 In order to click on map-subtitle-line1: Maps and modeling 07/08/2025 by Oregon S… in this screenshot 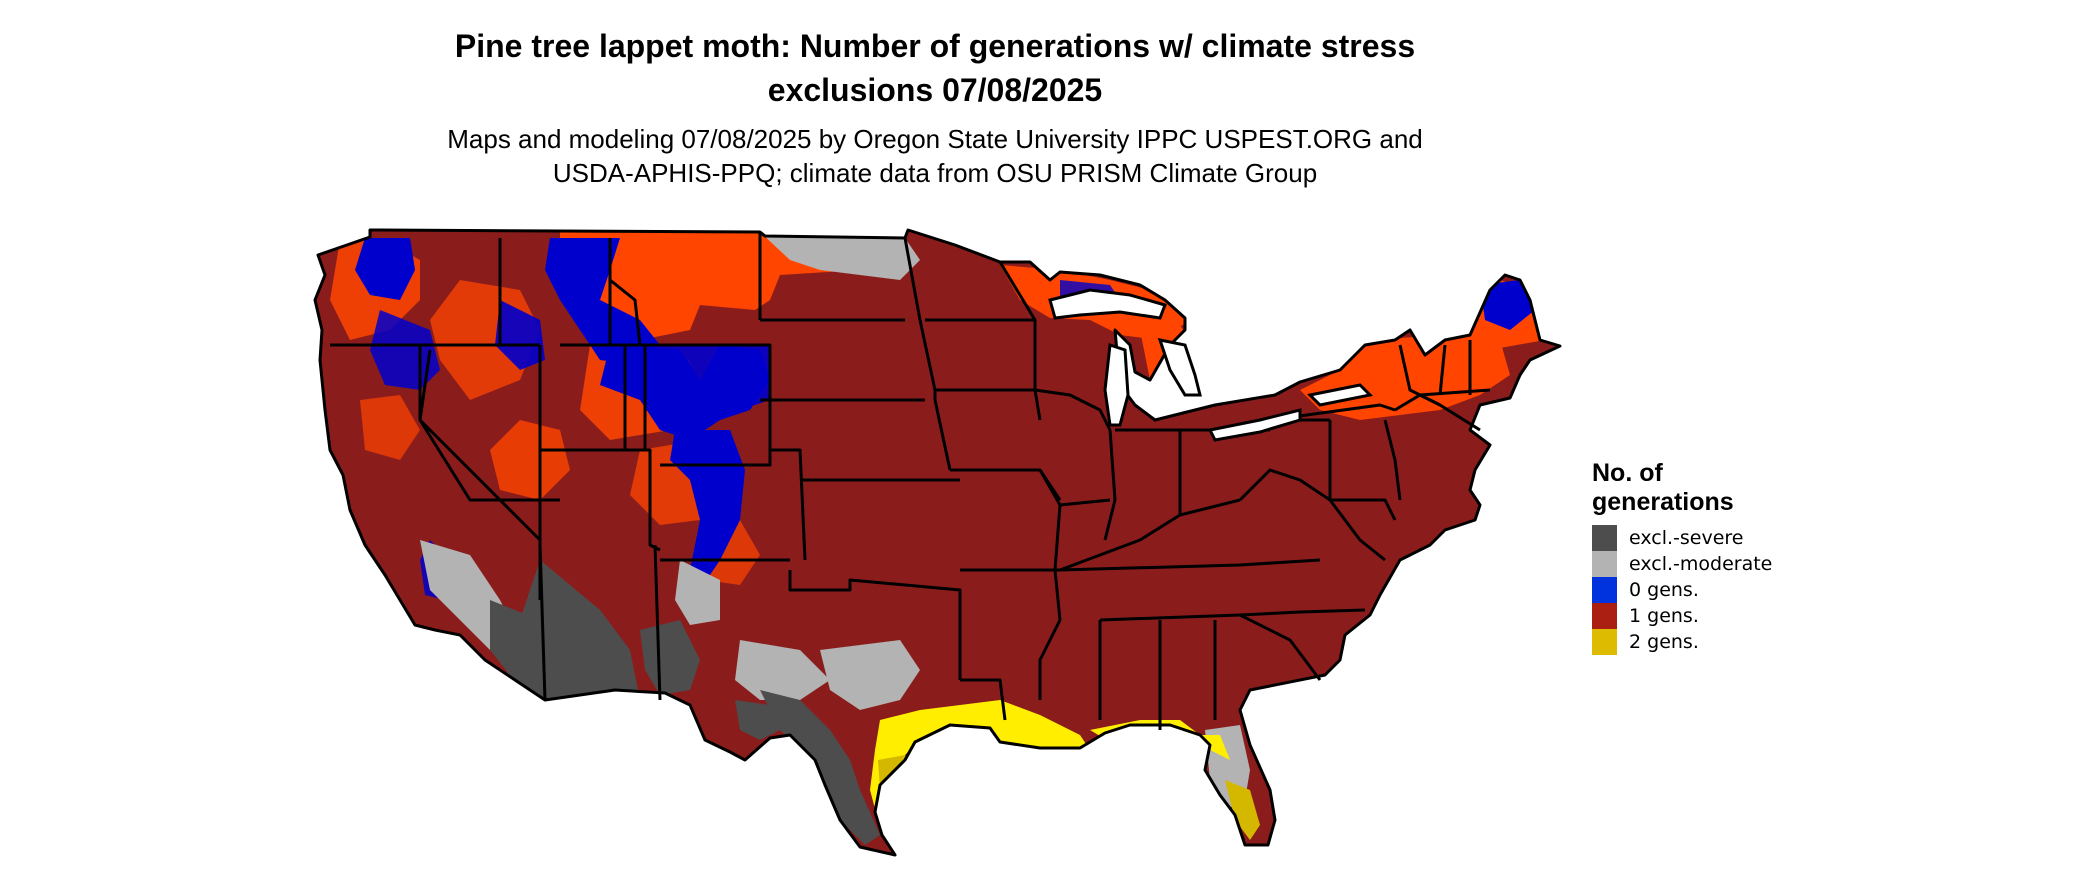, I will do `click(935, 139)`.